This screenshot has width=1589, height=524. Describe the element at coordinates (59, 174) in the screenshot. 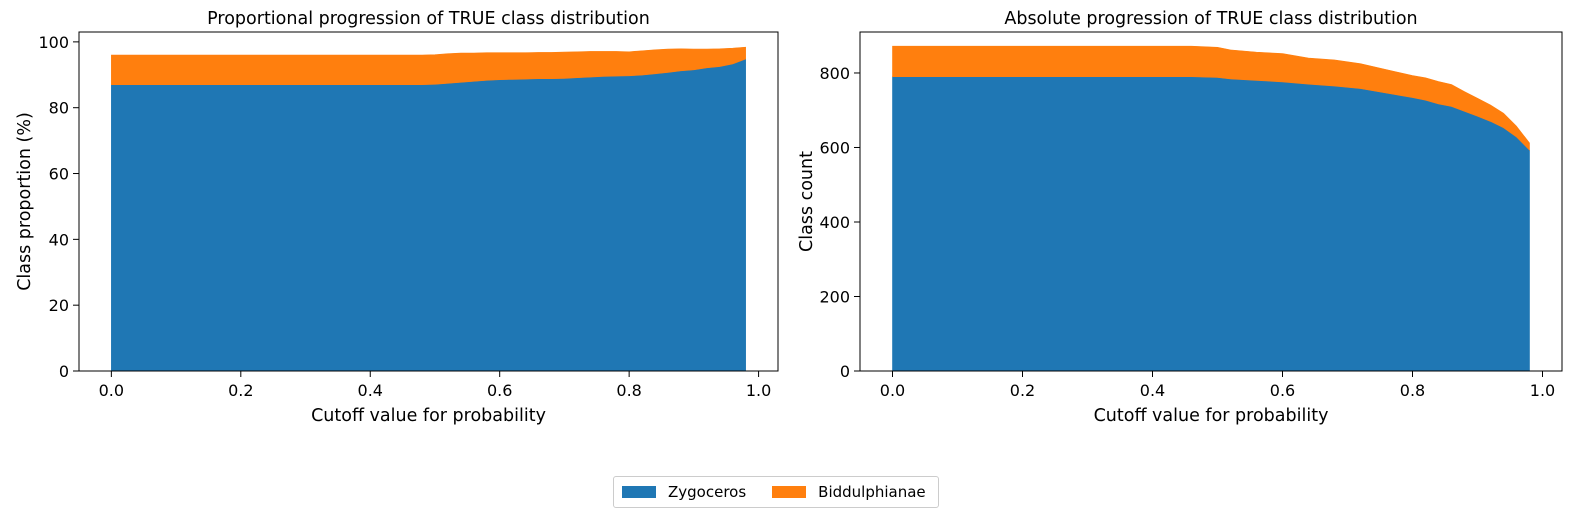

I see `y-tick-label: 60` at that location.